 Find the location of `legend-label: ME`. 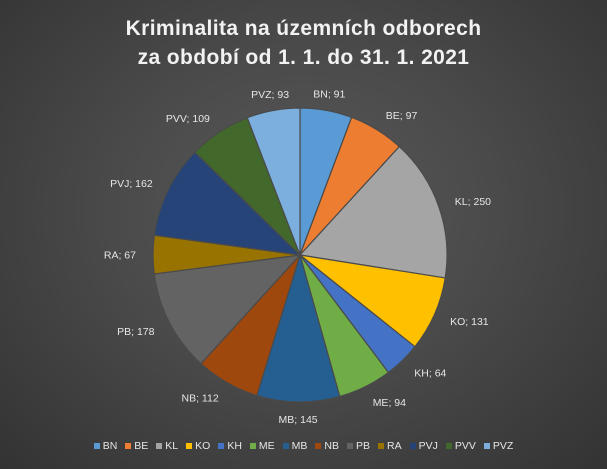

legend-label: ME is located at coordinates (266, 446).